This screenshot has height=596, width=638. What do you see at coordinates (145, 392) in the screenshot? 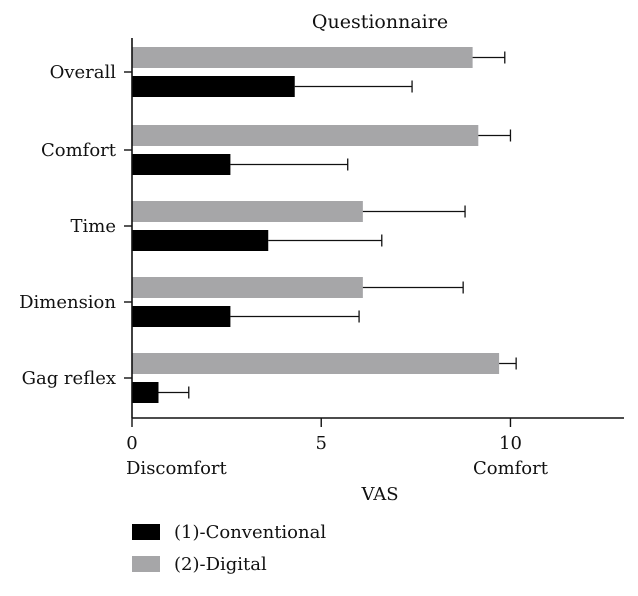
I see `bar-1-conventional-gag-reflex` at bounding box center [145, 392].